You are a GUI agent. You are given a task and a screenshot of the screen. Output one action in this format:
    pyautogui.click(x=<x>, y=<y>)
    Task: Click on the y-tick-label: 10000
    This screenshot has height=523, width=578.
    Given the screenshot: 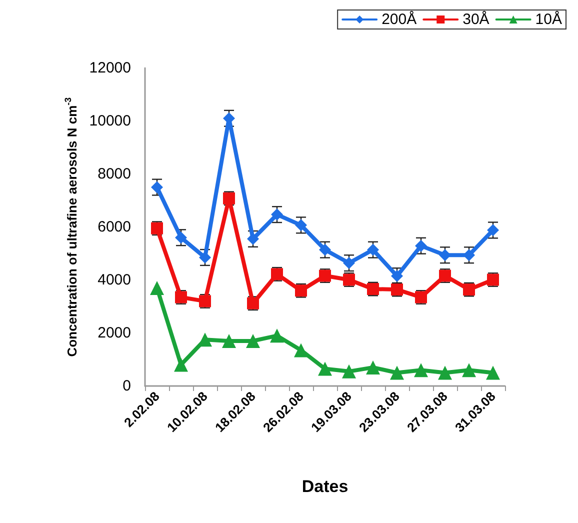 What is the action you would take?
    pyautogui.click(x=110, y=121)
    